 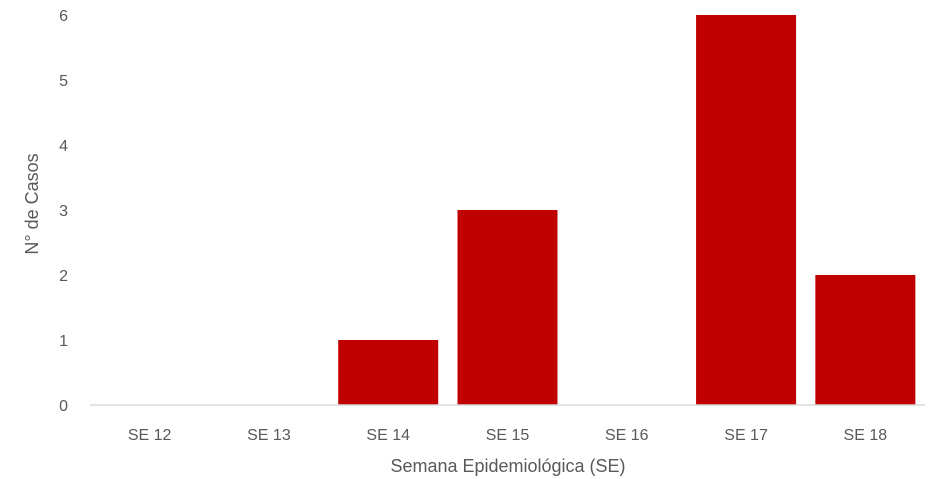 I want to click on x-tick-label: SE 14, so click(x=388, y=435).